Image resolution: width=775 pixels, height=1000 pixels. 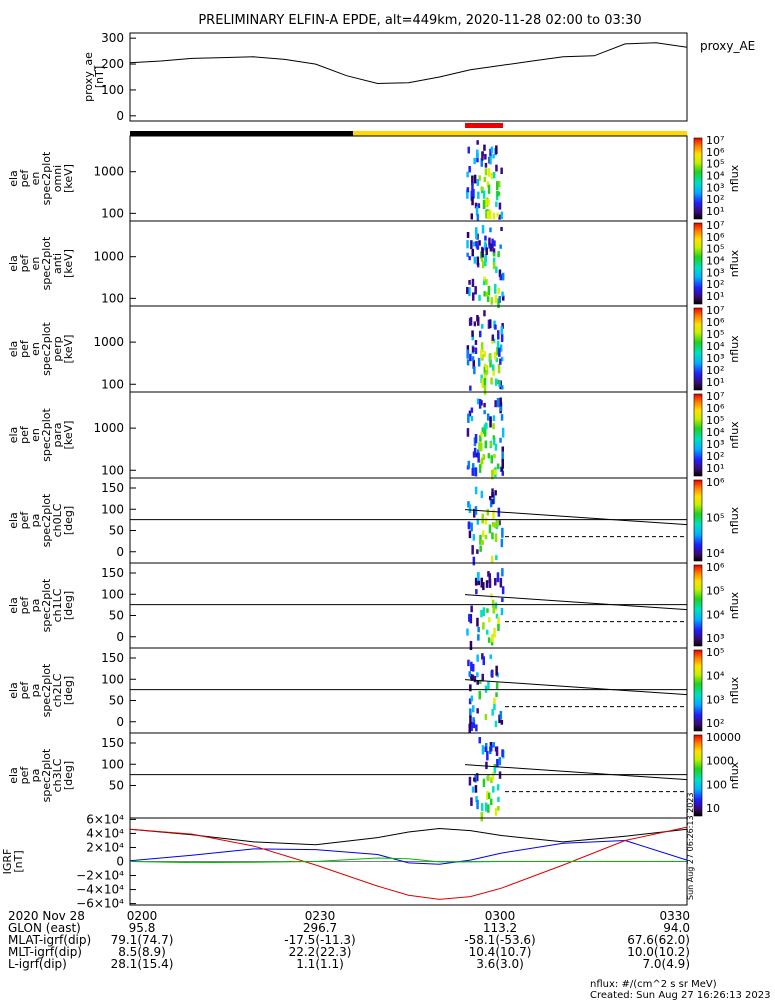 What do you see at coordinates (715, 591) in the screenshot?
I see `pa-ch1-colorbar-tick-label: 10⁵` at bounding box center [715, 591].